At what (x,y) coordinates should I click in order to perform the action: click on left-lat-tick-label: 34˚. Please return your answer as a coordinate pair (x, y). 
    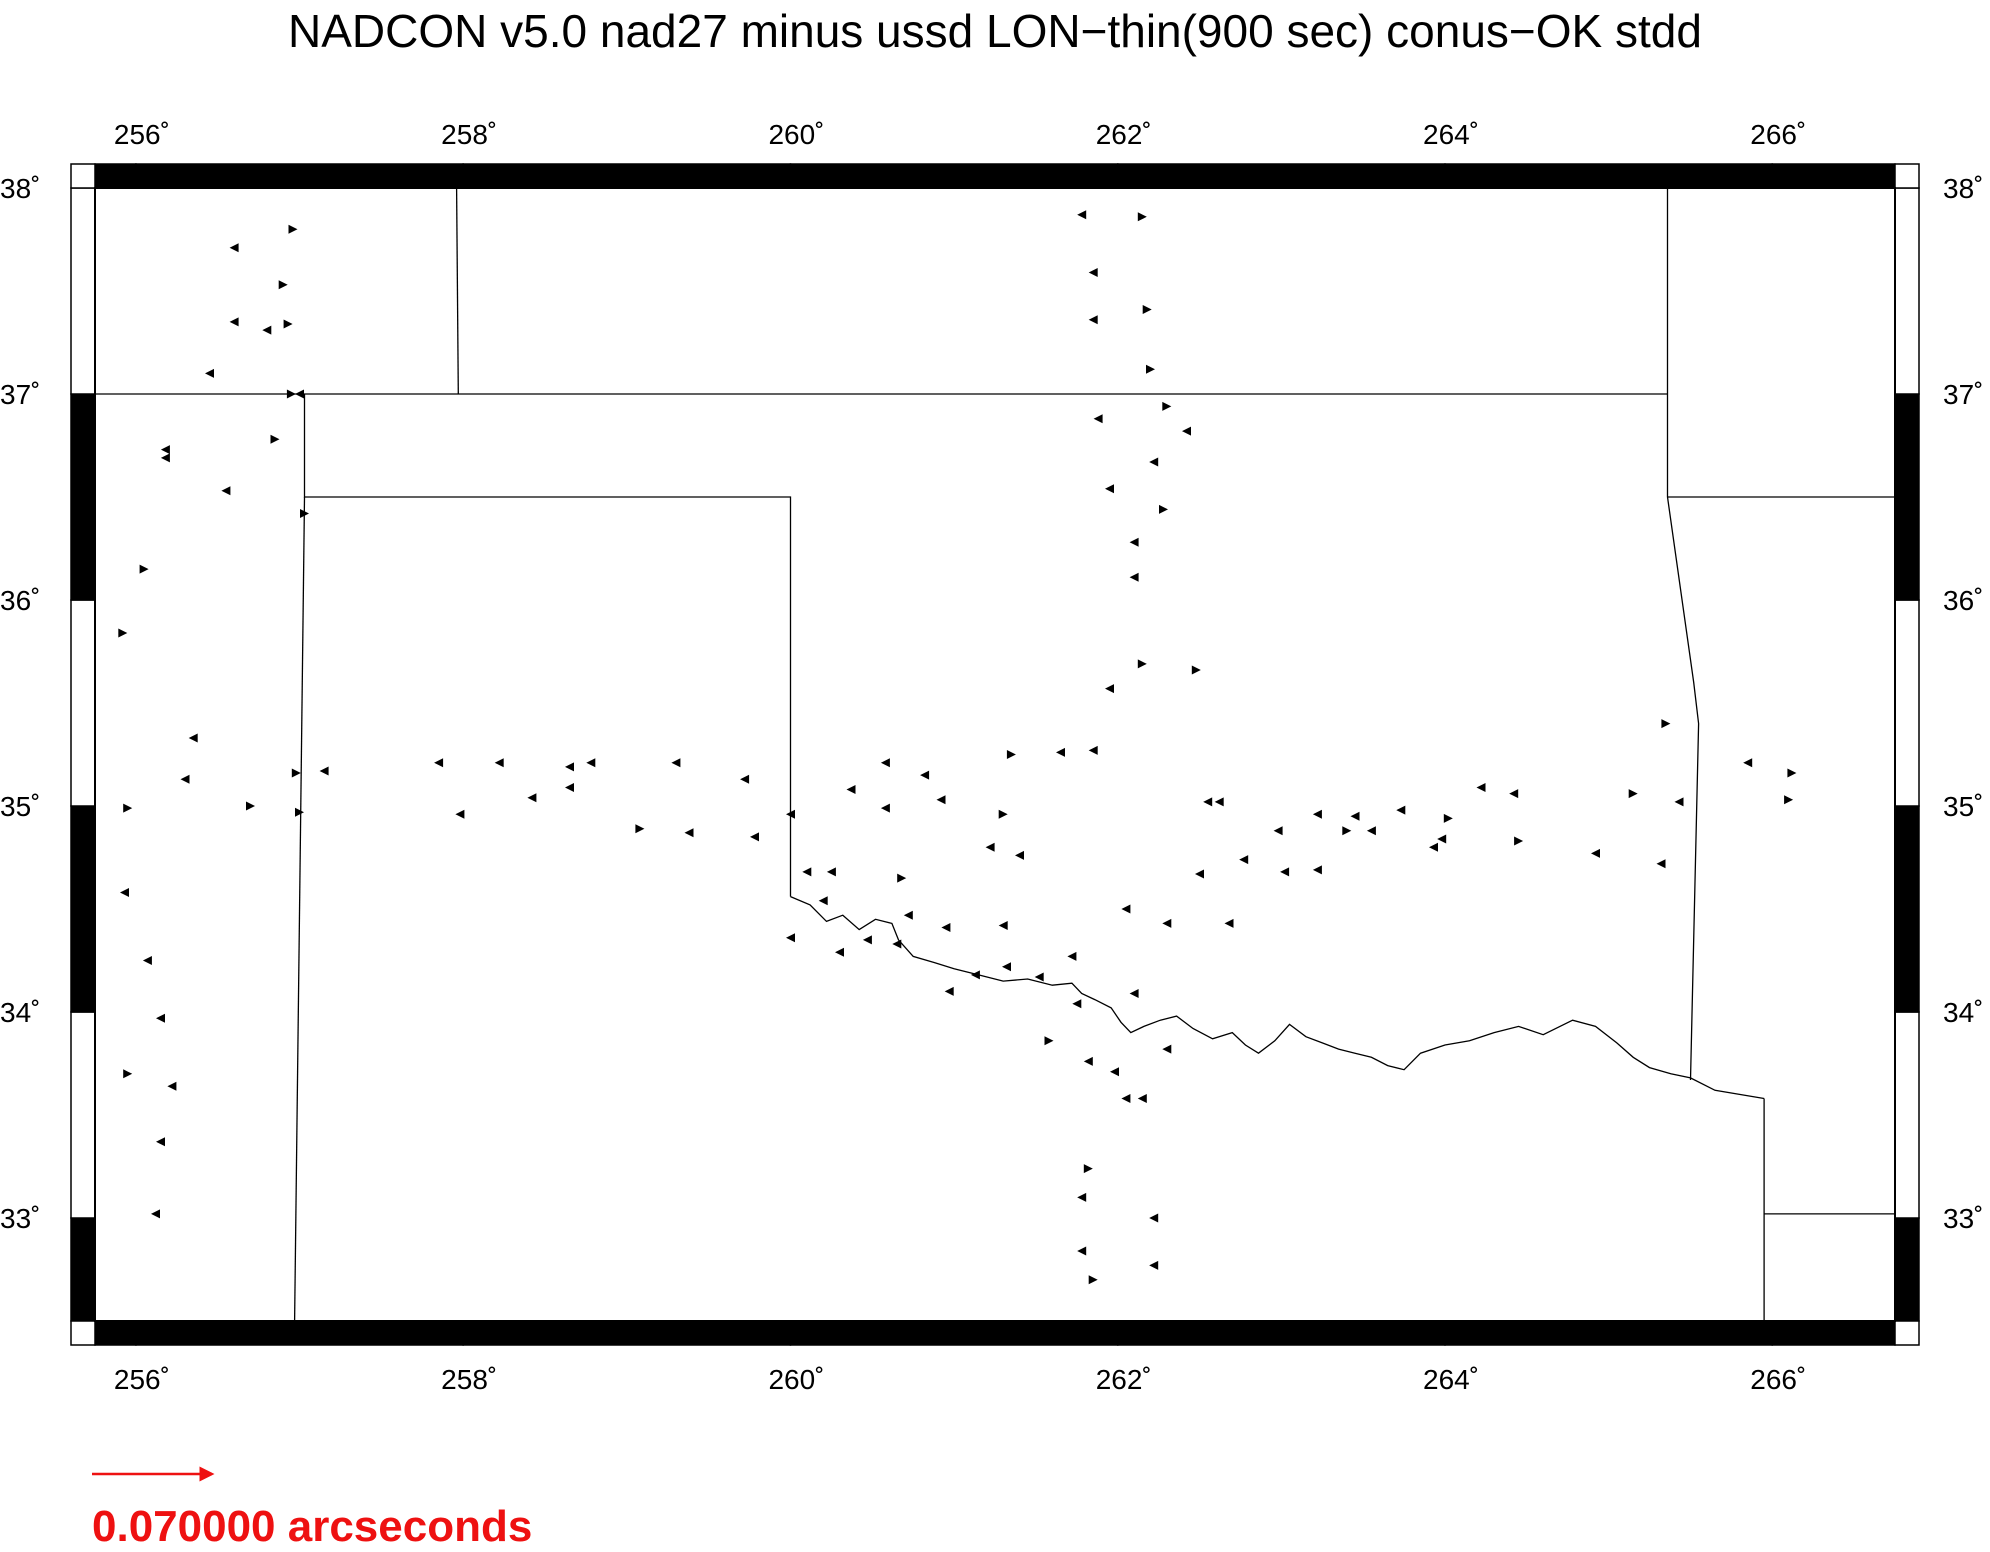
    Looking at the image, I should click on (20, 1012).